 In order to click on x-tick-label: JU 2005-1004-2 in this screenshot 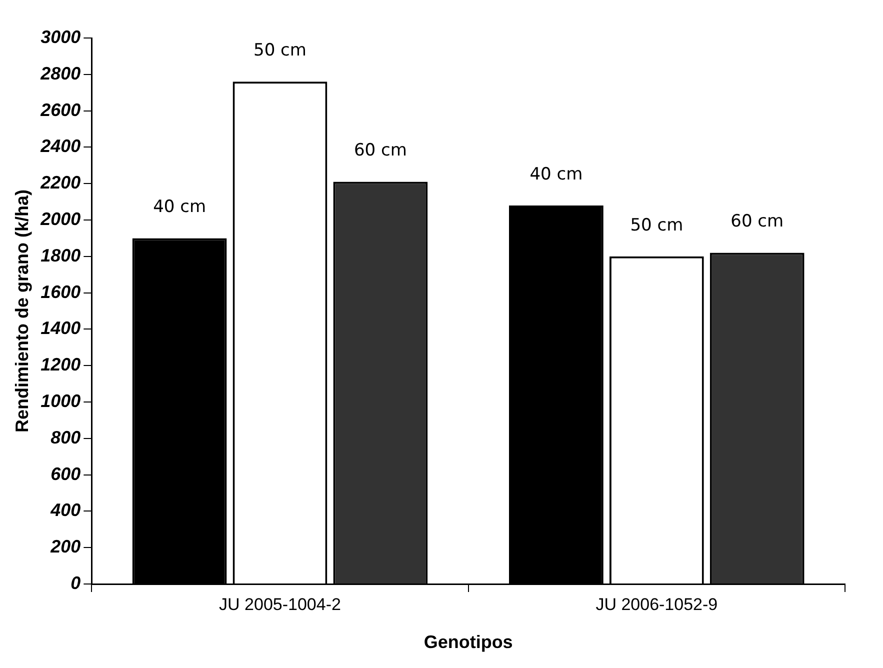, I will do `click(280, 604)`.